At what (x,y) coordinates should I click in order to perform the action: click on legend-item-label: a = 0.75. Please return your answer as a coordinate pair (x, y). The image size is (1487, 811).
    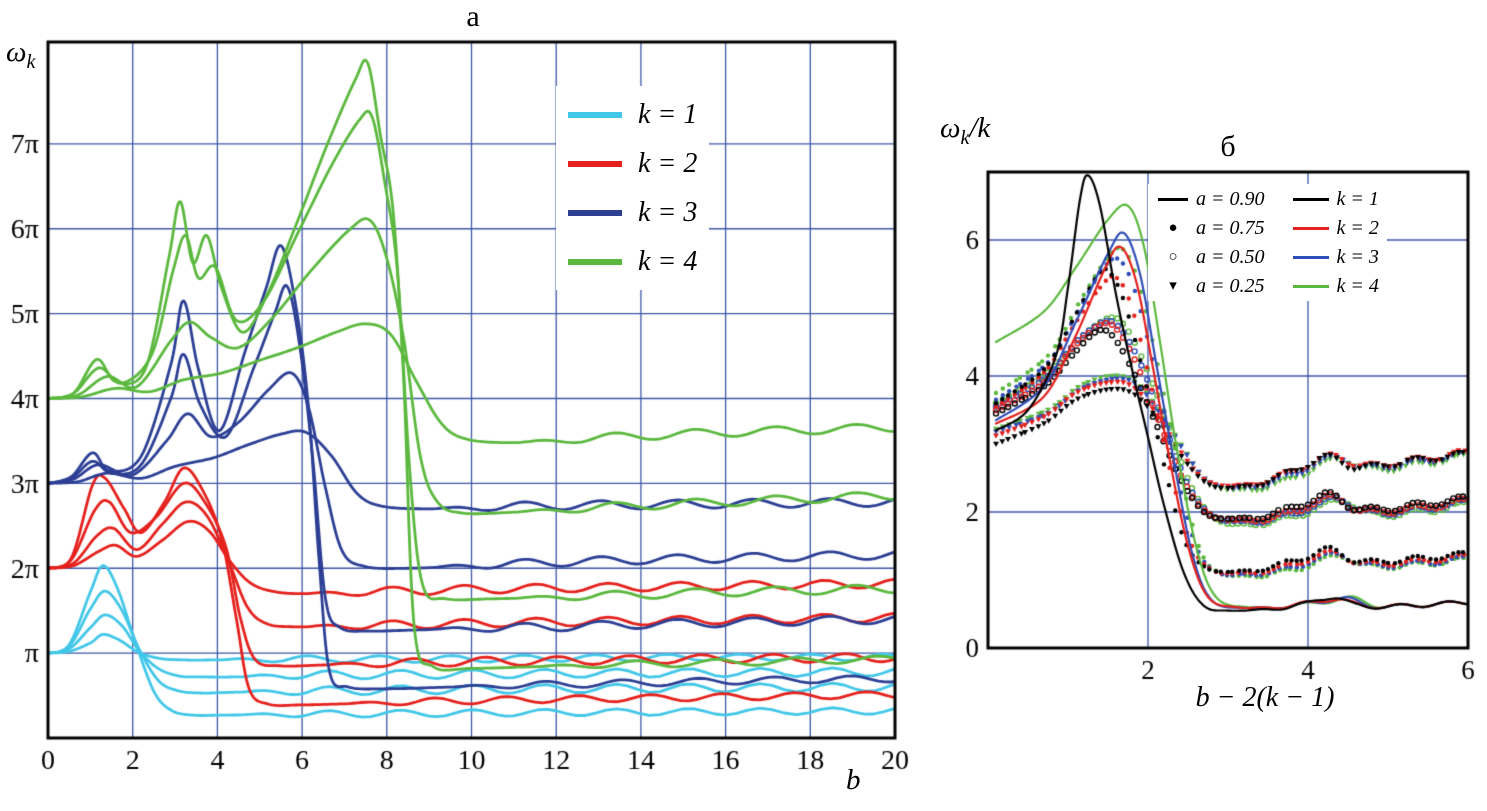
    Looking at the image, I should click on (1230, 227).